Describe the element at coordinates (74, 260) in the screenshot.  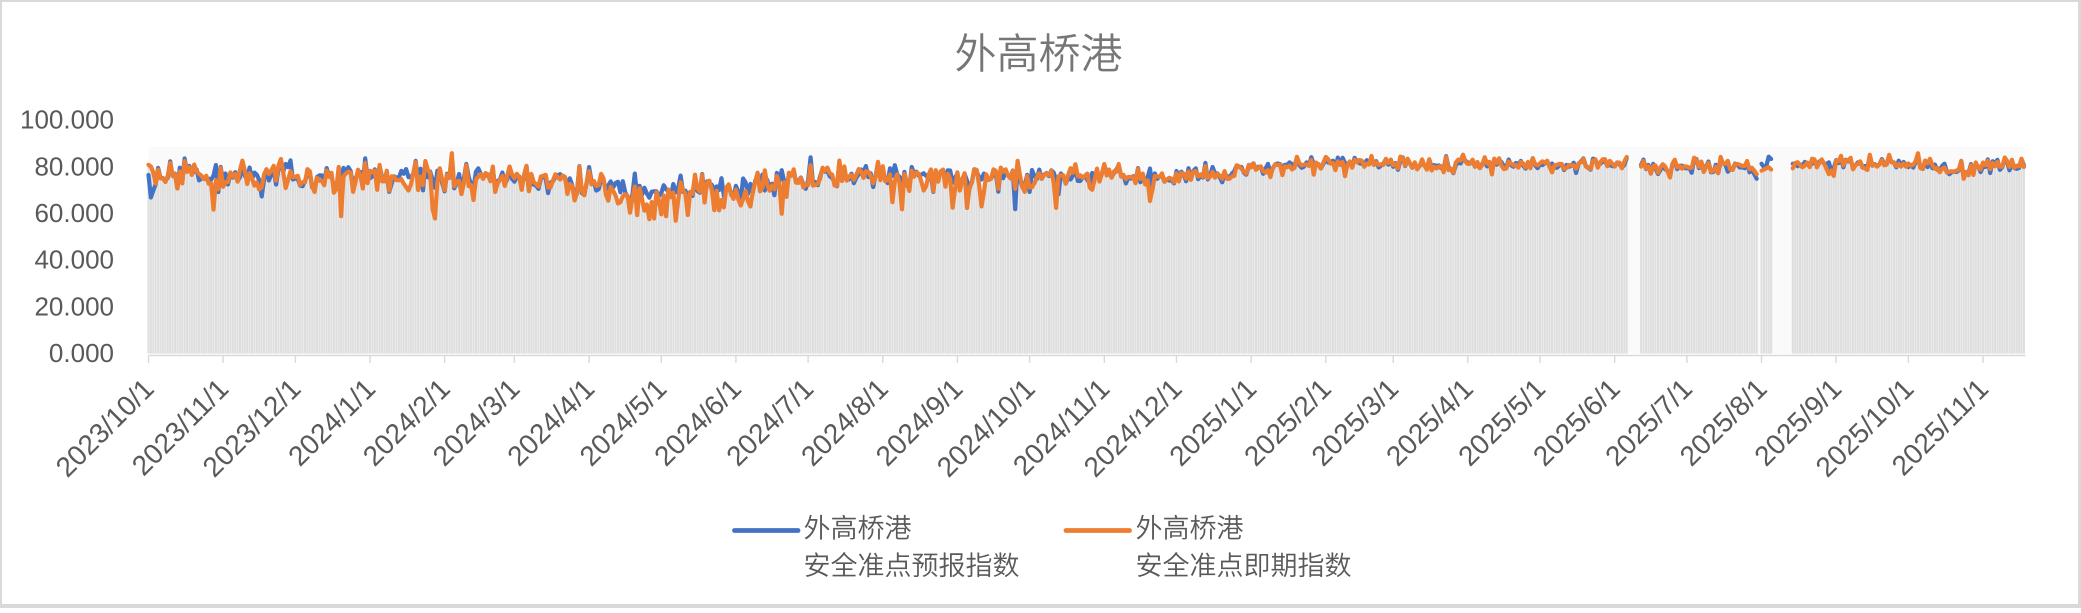
I see `svg-text: 40.000` at that location.